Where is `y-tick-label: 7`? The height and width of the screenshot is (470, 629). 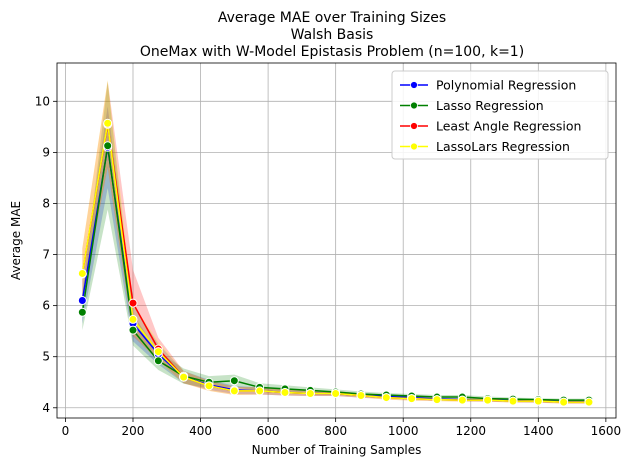
y-tick-label: 7 is located at coordinates (46, 255).